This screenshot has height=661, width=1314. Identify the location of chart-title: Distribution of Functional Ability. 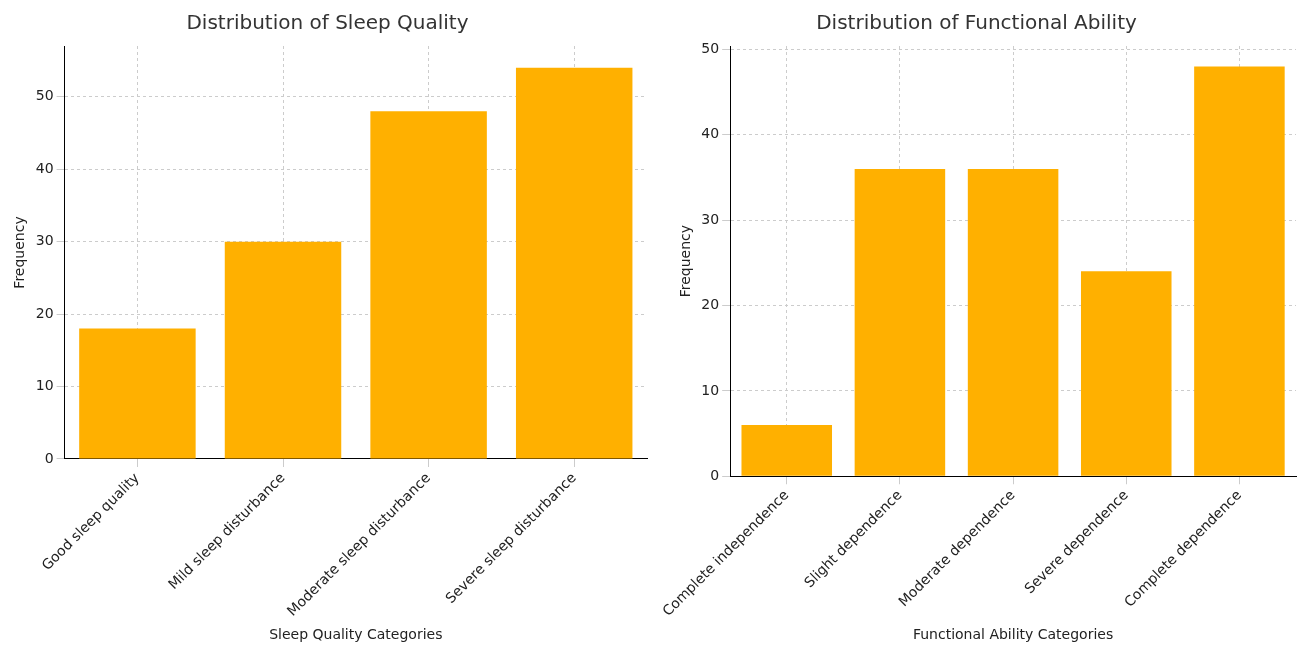
(976, 22).